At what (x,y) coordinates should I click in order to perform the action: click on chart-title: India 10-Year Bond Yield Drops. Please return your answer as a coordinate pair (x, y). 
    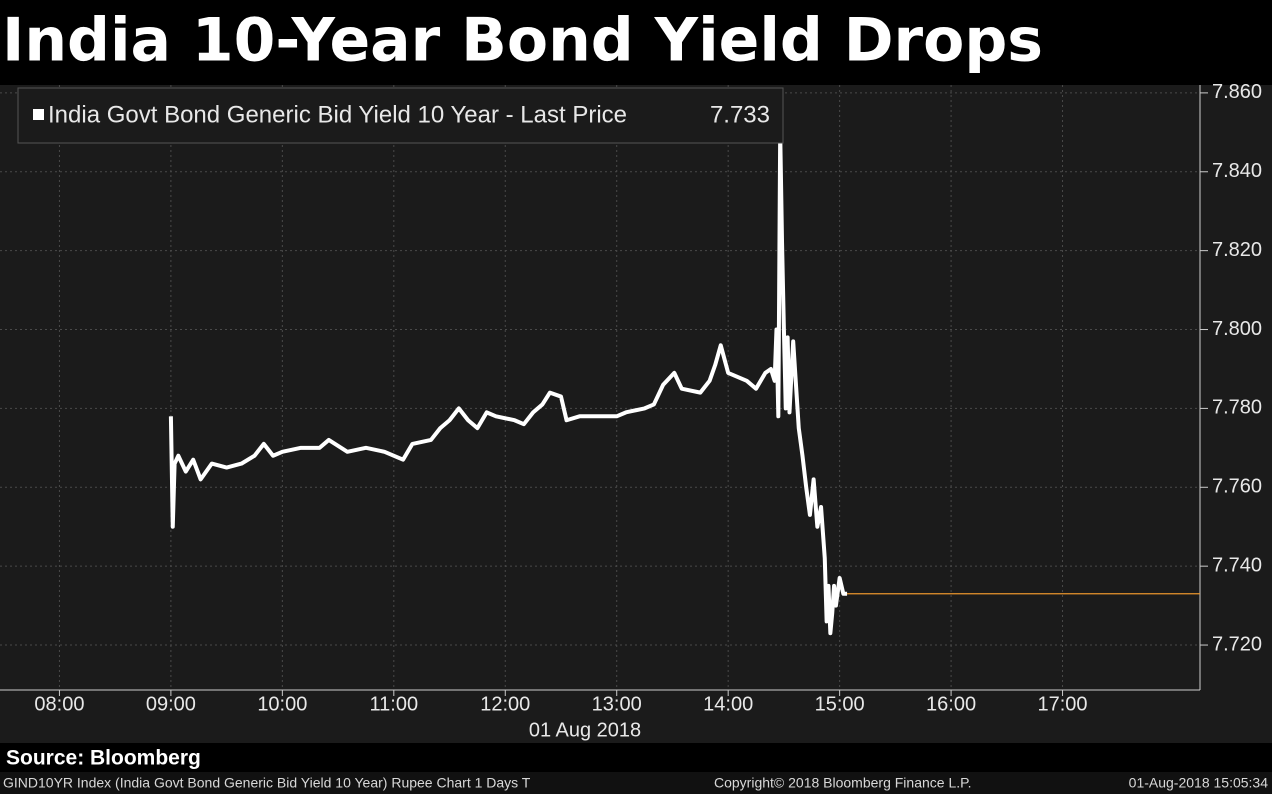
    Looking at the image, I should click on (522, 41).